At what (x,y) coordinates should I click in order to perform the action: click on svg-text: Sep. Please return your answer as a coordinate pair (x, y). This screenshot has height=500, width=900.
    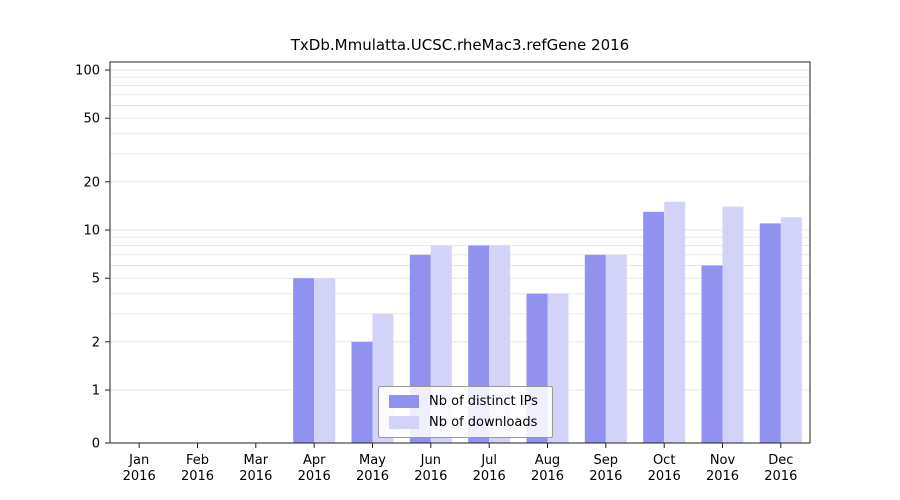
    Looking at the image, I should click on (606, 460).